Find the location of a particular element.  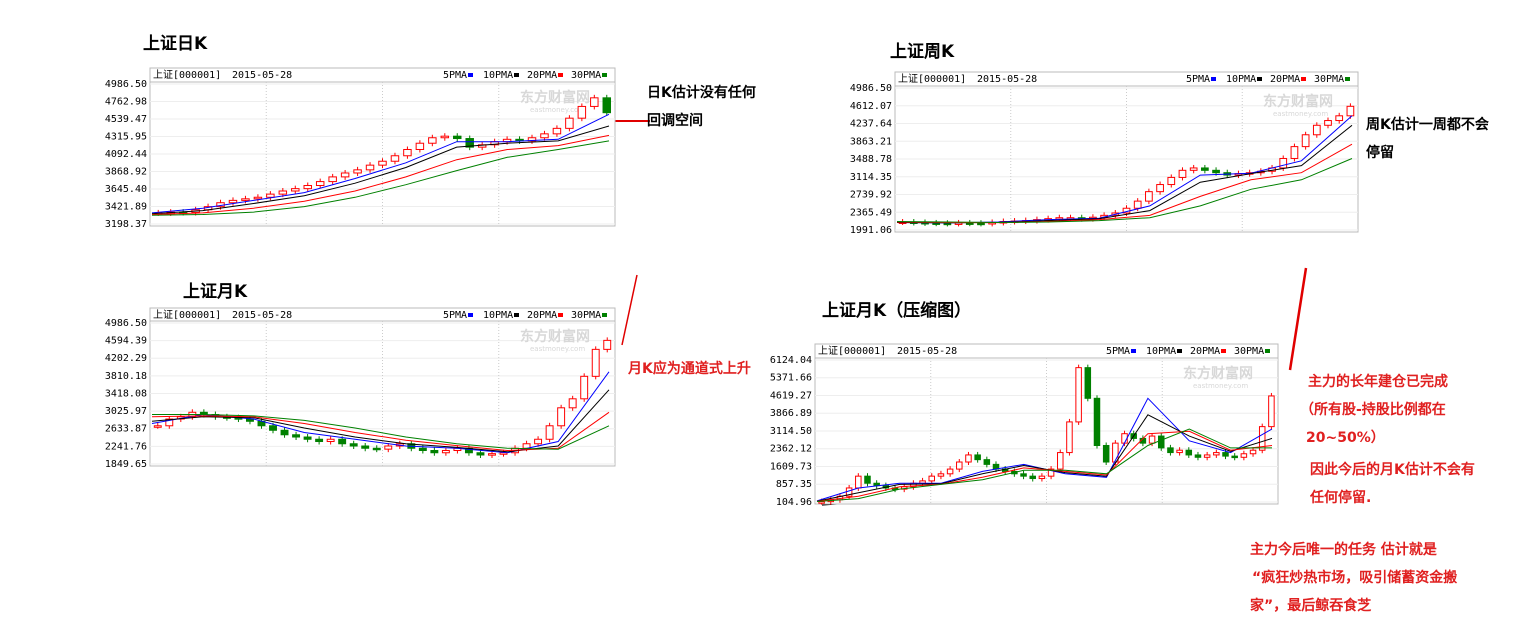

y-tick-label: 3645.40 is located at coordinates (126, 189).